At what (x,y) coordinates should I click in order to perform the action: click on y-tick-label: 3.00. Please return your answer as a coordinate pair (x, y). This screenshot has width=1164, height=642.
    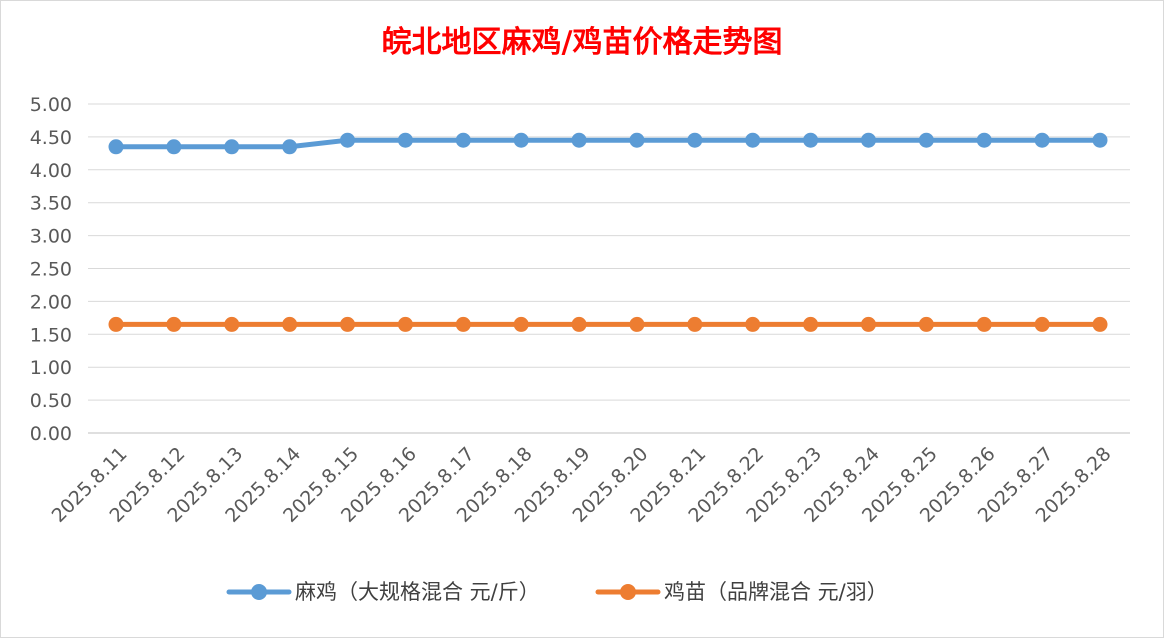
    Looking at the image, I should click on (51, 237).